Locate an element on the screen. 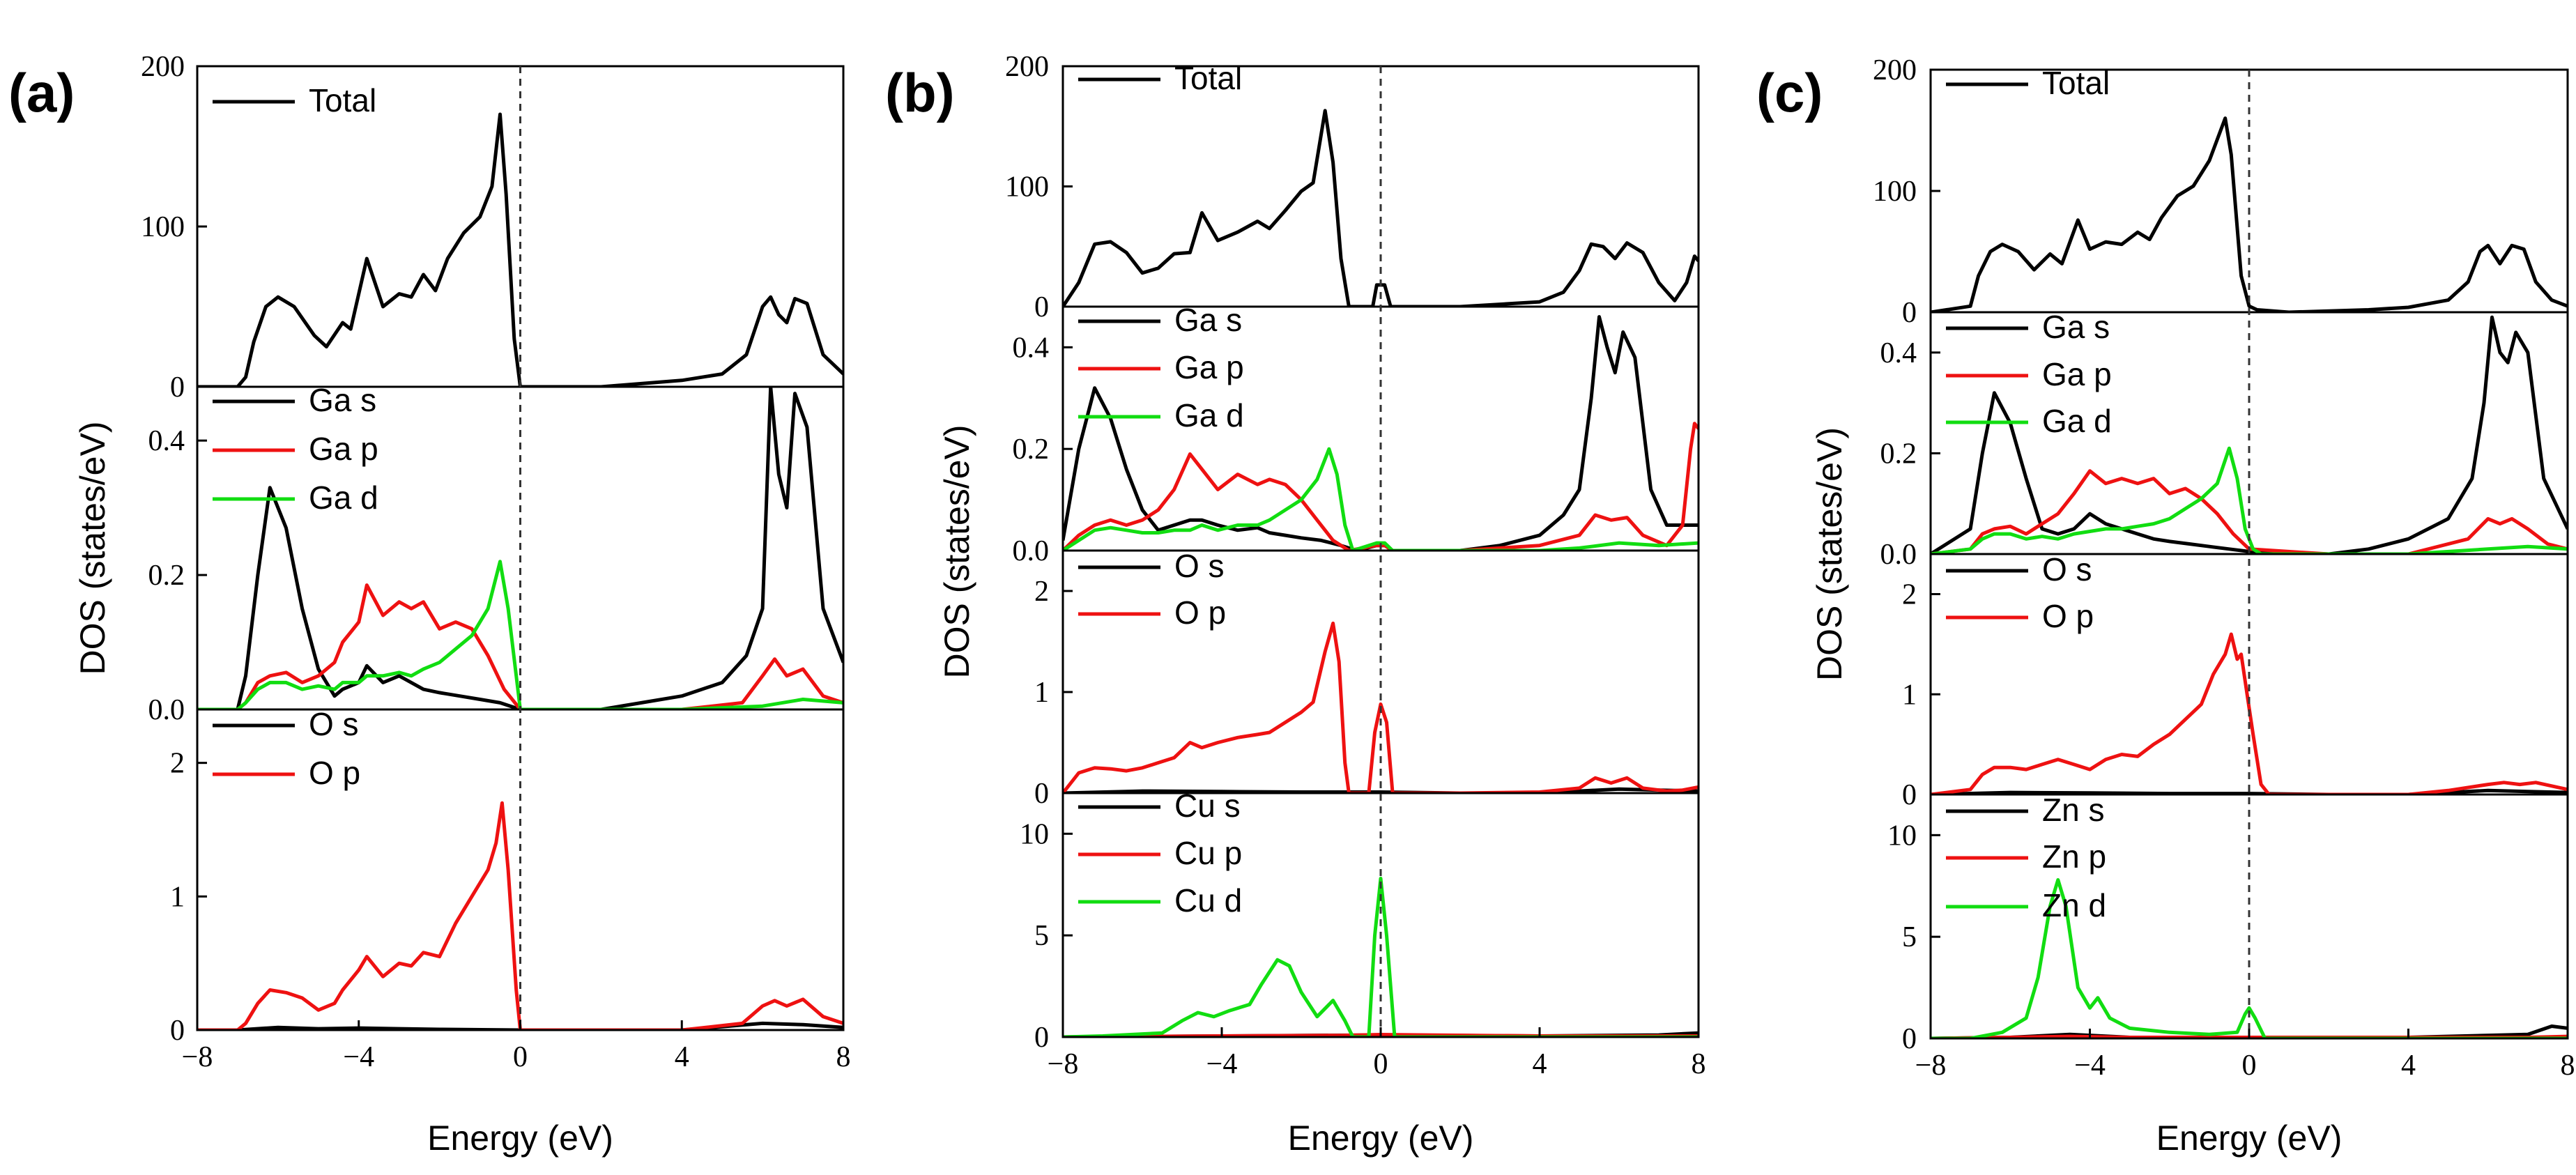 The width and height of the screenshot is (2576, 1175). legend-entry: Zn d is located at coordinates (2074, 905).